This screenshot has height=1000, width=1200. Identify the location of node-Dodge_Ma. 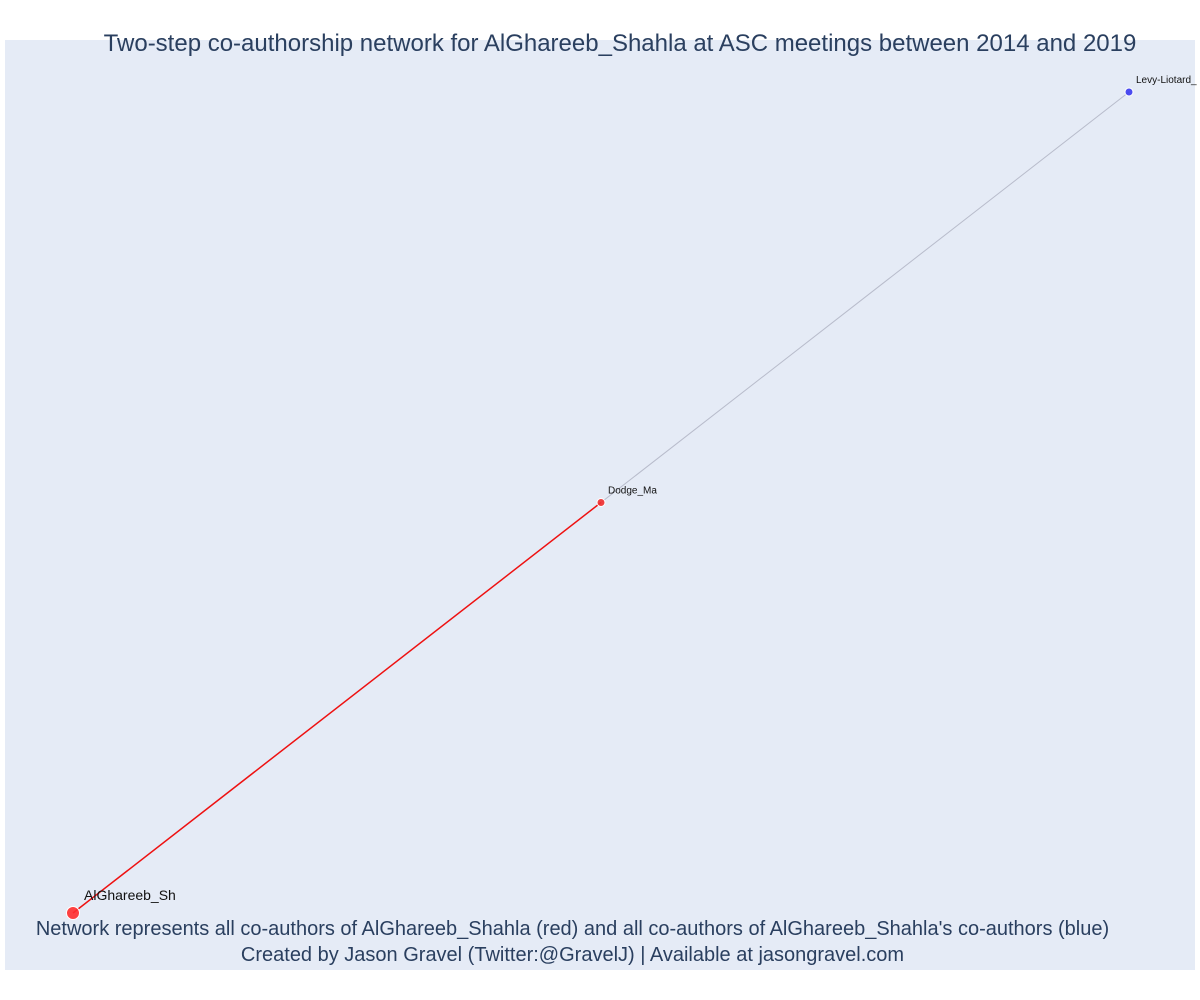
(601, 502).